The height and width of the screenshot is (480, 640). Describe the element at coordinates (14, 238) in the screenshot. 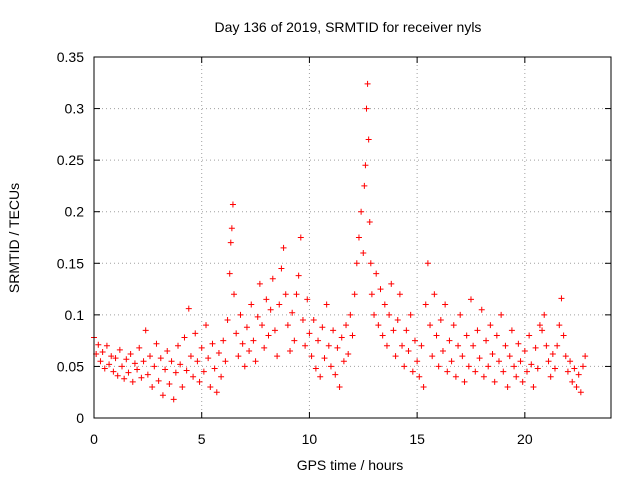

I see `y-axis-title: SRMTID / TECUs` at that location.